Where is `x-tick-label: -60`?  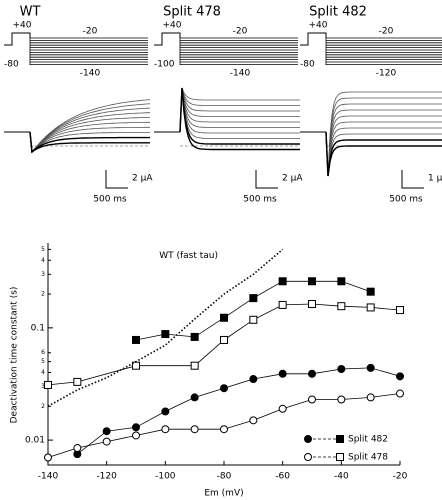
x-tick-label: -60 is located at coordinates (282, 477).